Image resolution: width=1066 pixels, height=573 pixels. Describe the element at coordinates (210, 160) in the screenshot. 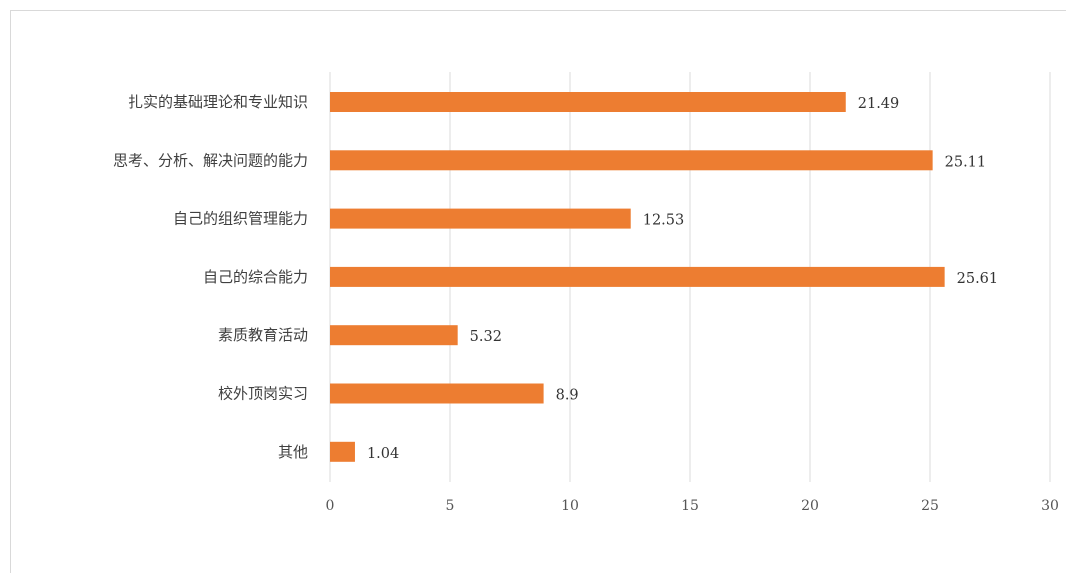

I see `category-label: 思考、分析、解决问题的能力` at that location.